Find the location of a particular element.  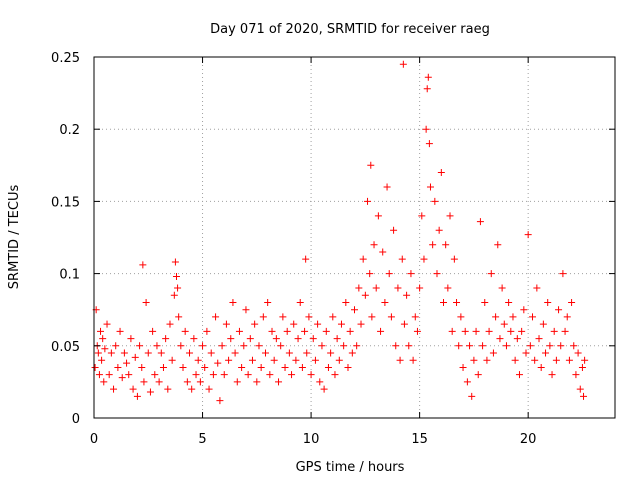

x-tick-label: 5 is located at coordinates (202, 439).